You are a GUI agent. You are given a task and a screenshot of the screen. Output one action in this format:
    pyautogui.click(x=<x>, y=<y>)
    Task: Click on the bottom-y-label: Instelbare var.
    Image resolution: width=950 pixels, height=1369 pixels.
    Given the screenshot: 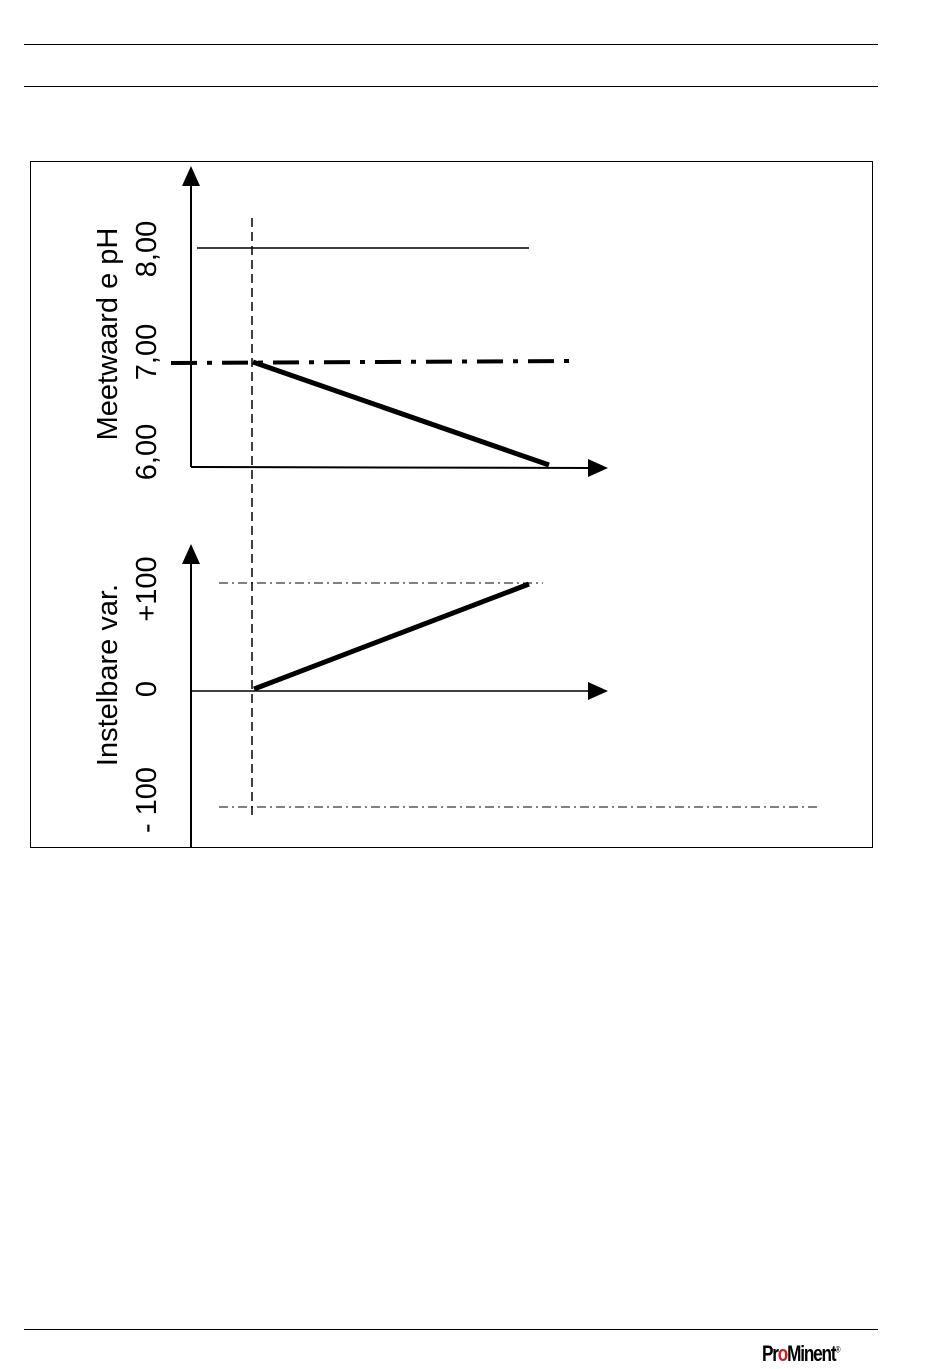 What is the action you would take?
    pyautogui.click(x=108, y=675)
    